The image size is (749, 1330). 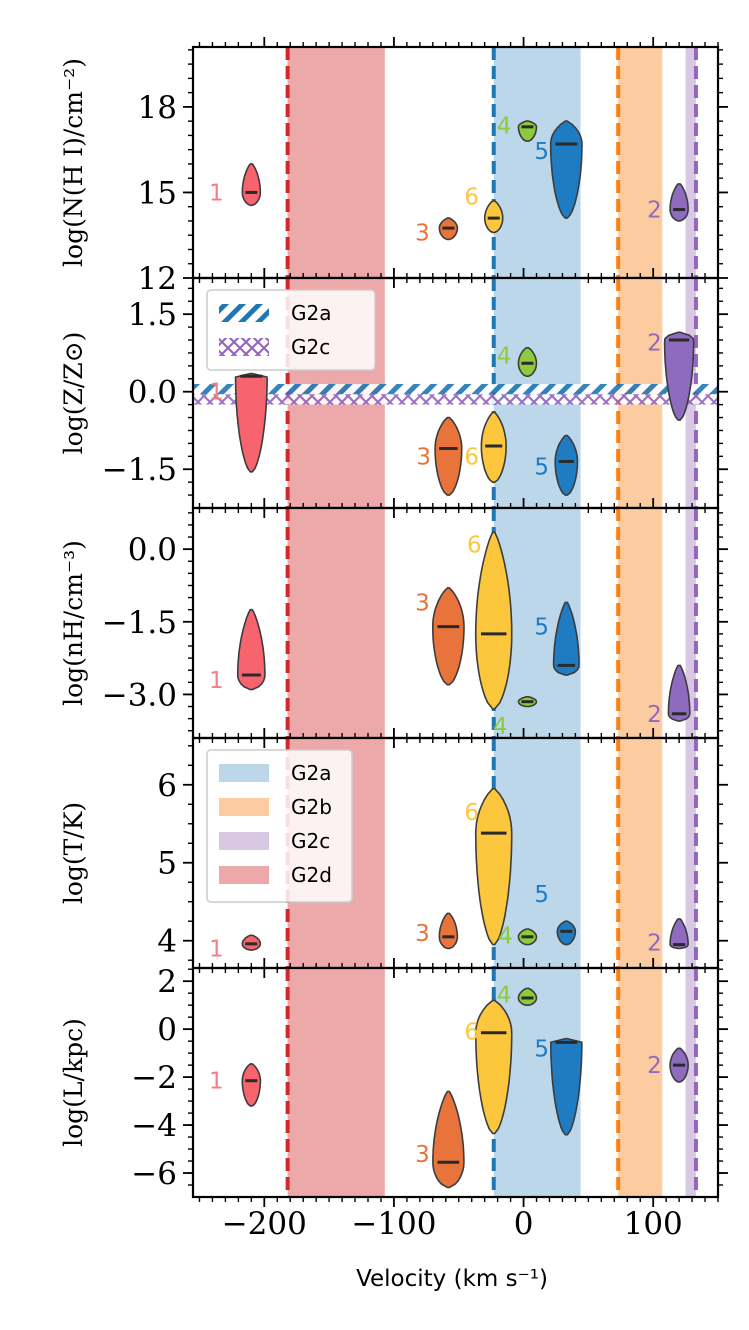 I want to click on y-tick-label: −6, so click(x=154, y=1174).